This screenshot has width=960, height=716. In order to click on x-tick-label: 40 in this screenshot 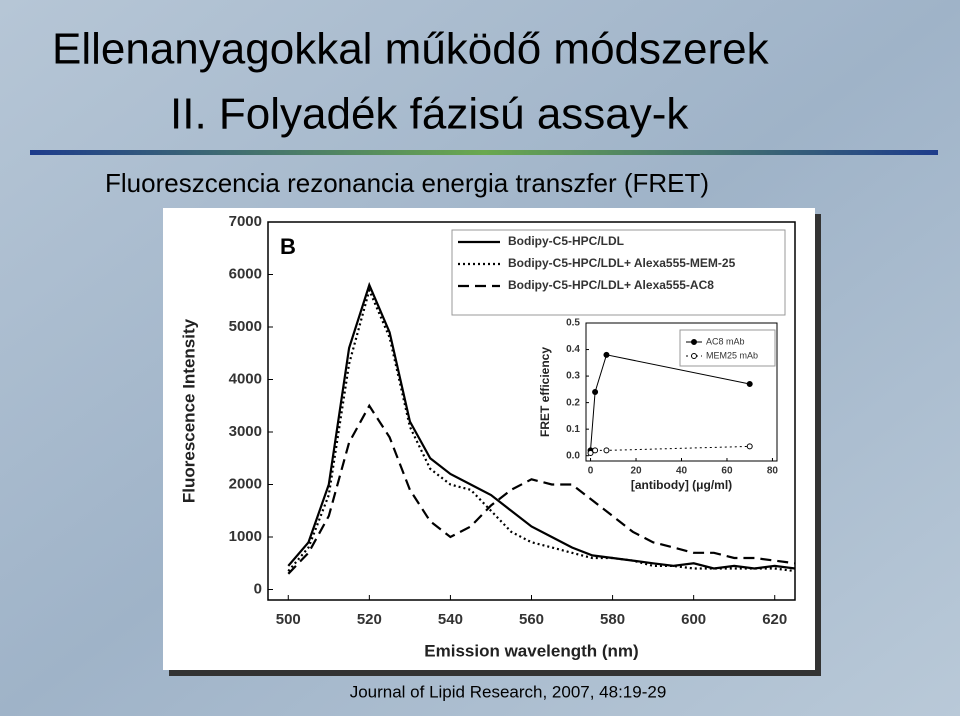, I will do `click(682, 471)`.